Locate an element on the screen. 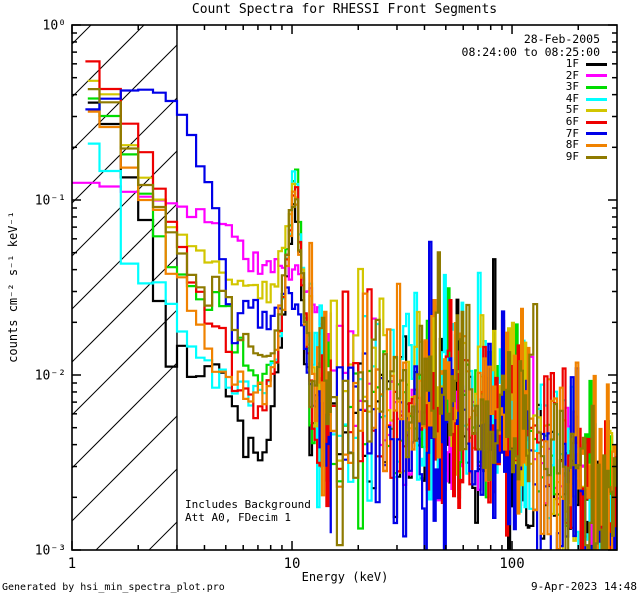 This screenshot has width=640, height=600. y-tick-label: 10⁻² is located at coordinates (50, 376).